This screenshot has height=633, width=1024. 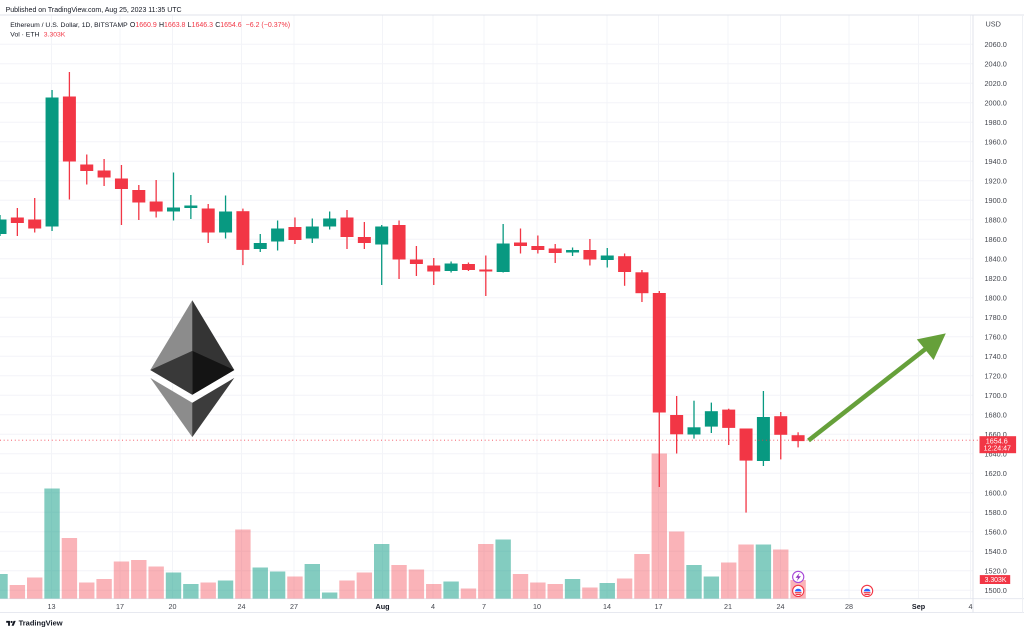 What do you see at coordinates (996, 44) in the screenshot?
I see `svg-text: 2060.0` at bounding box center [996, 44].